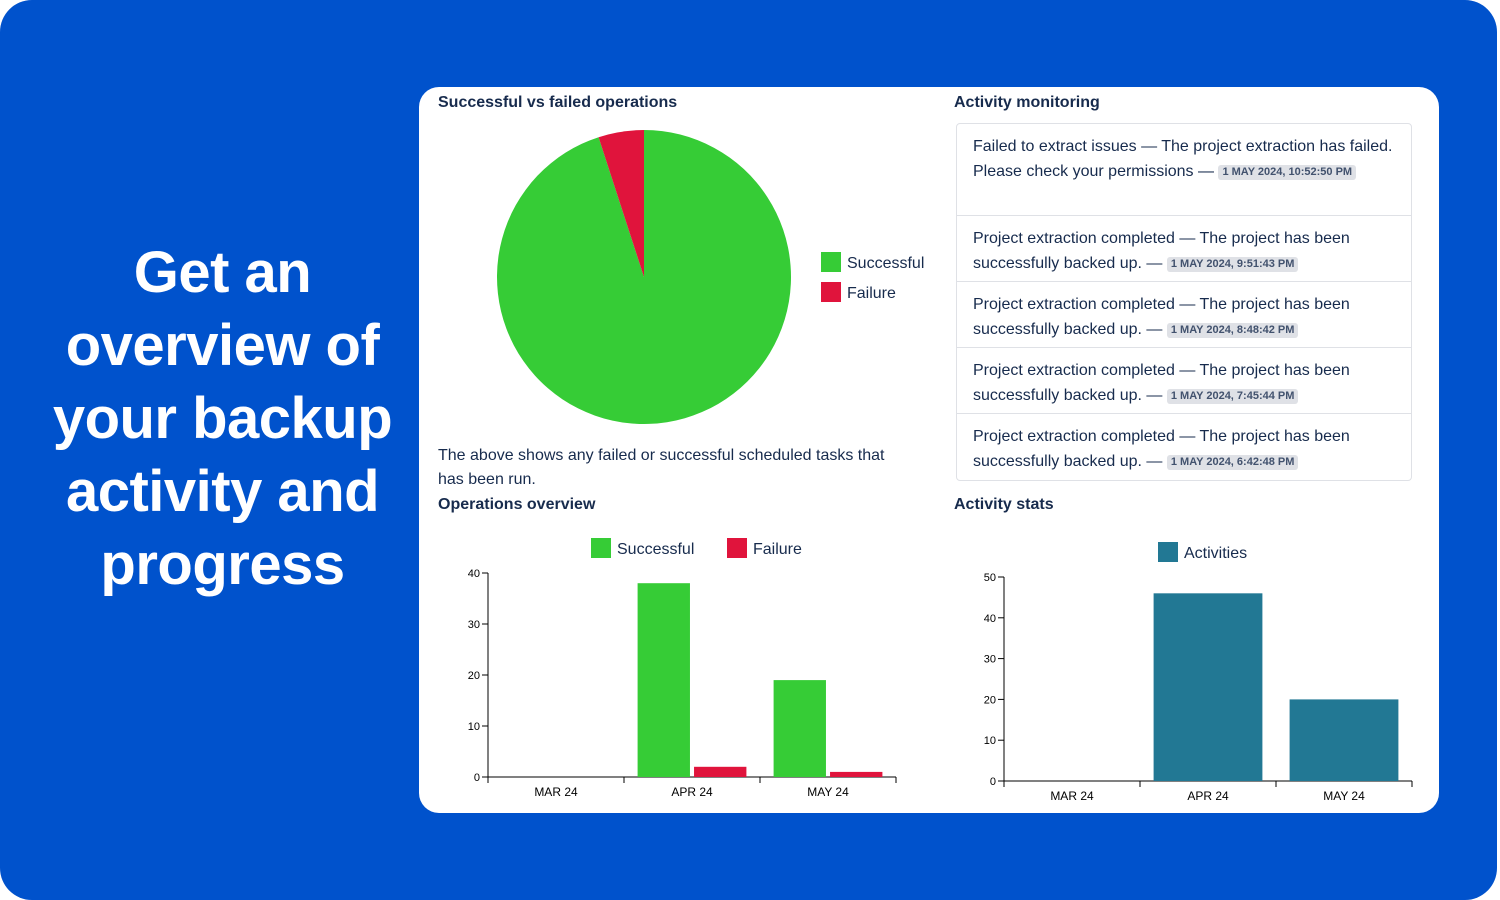 This screenshot has width=1500, height=900. What do you see at coordinates (990, 578) in the screenshot?
I see `y-tick-label: 50` at bounding box center [990, 578].